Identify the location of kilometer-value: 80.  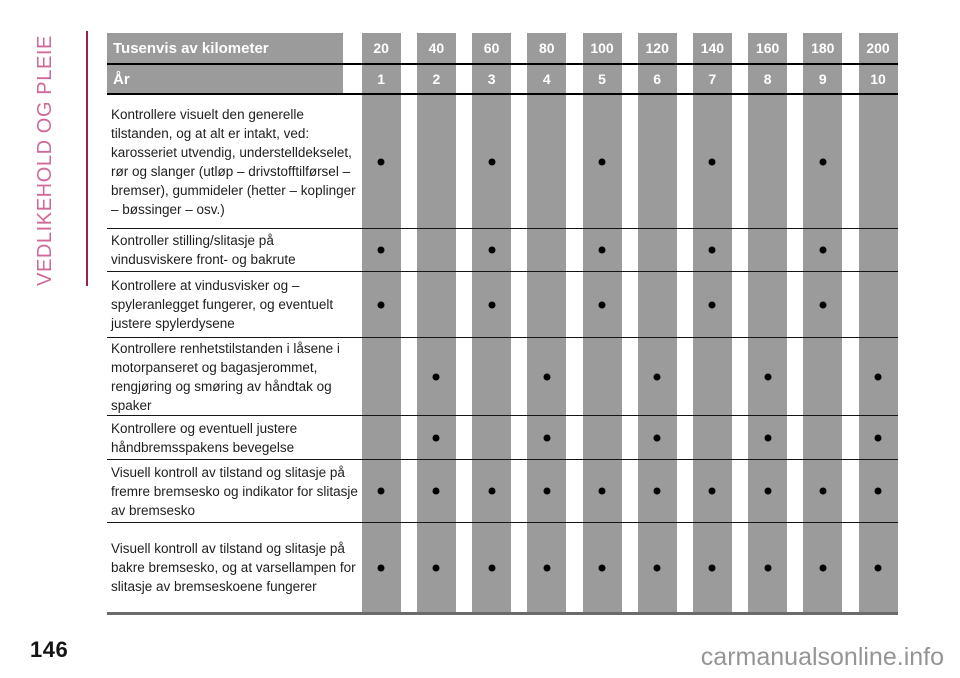
(547, 48).